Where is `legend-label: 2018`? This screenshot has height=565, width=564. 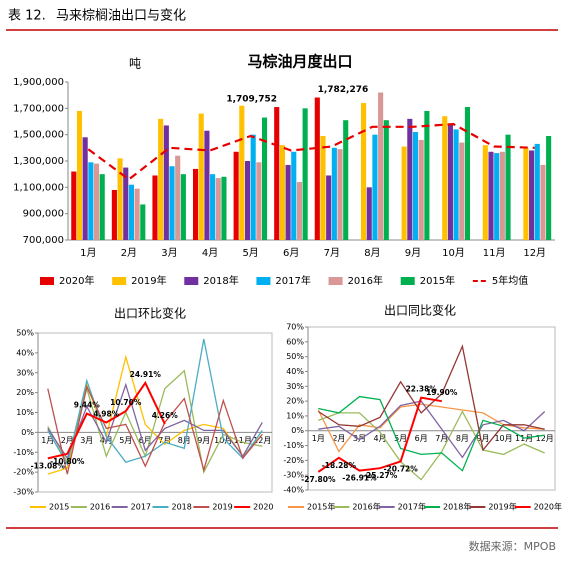 legend-label: 2018 is located at coordinates (182, 507).